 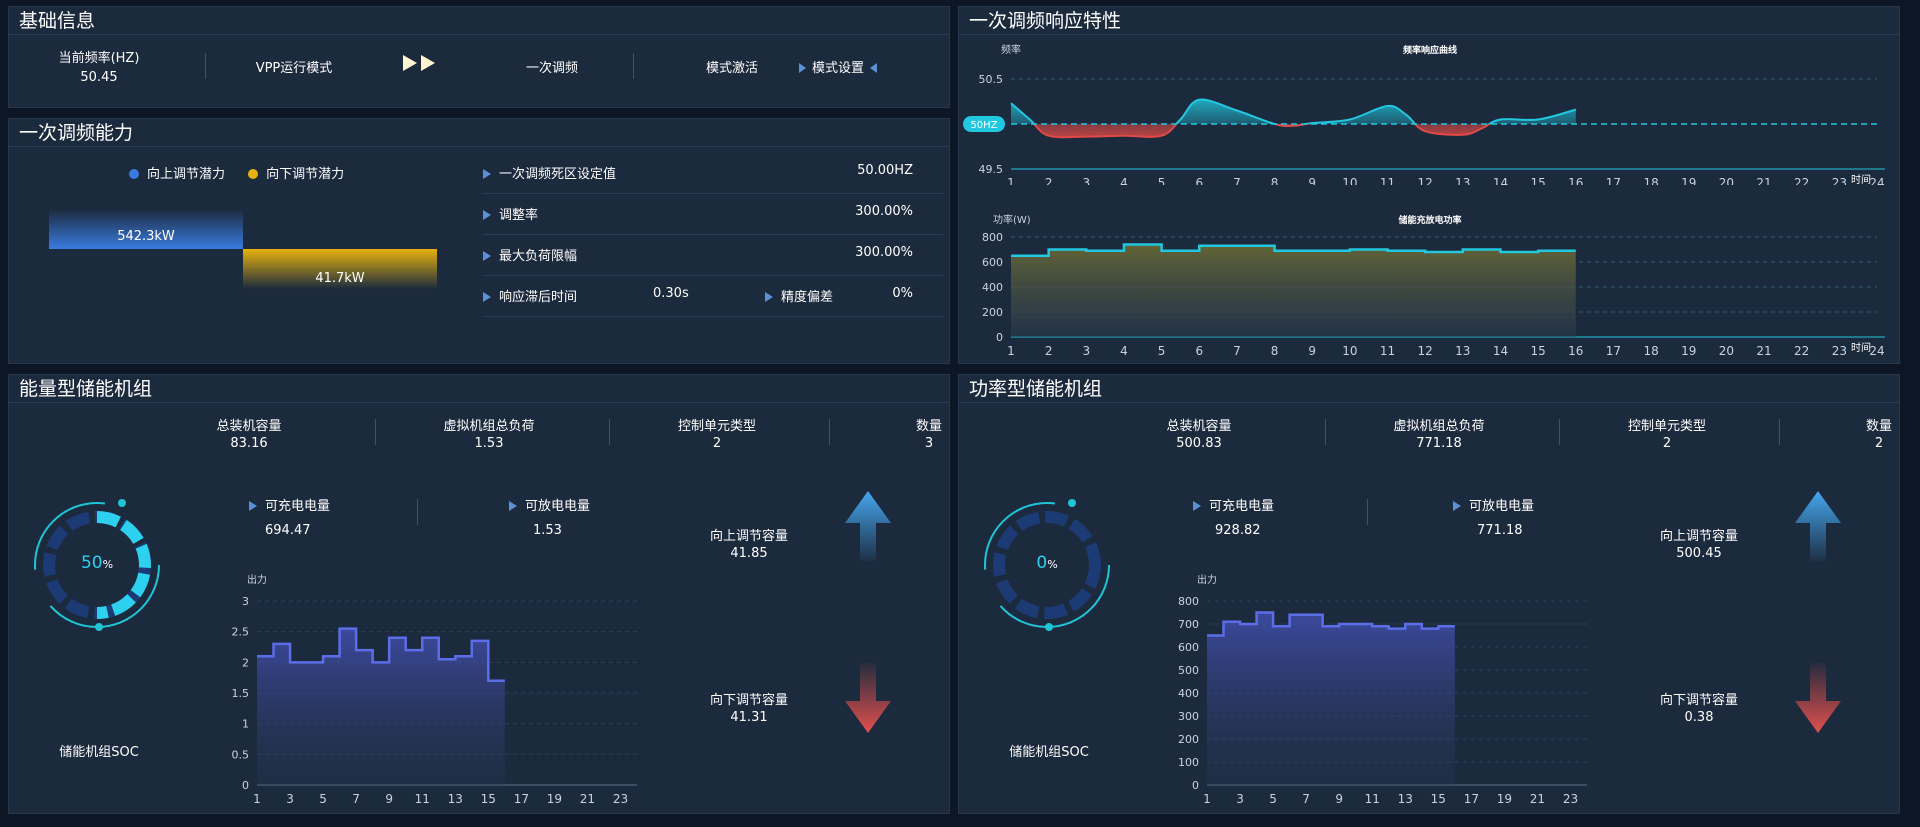 I want to click on legend-down: 向下调节潜力, so click(x=296, y=172).